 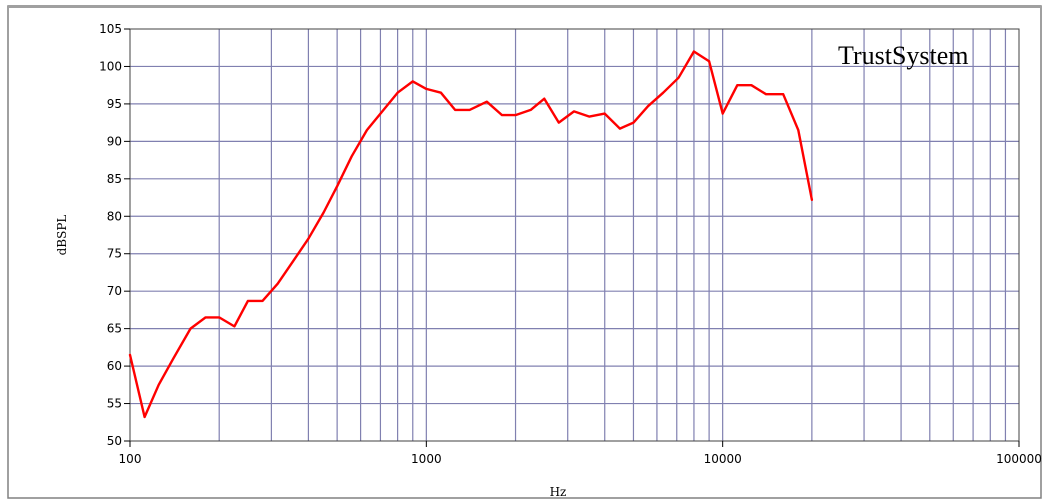 I want to click on x-axis-label: Hz, so click(x=558, y=492).